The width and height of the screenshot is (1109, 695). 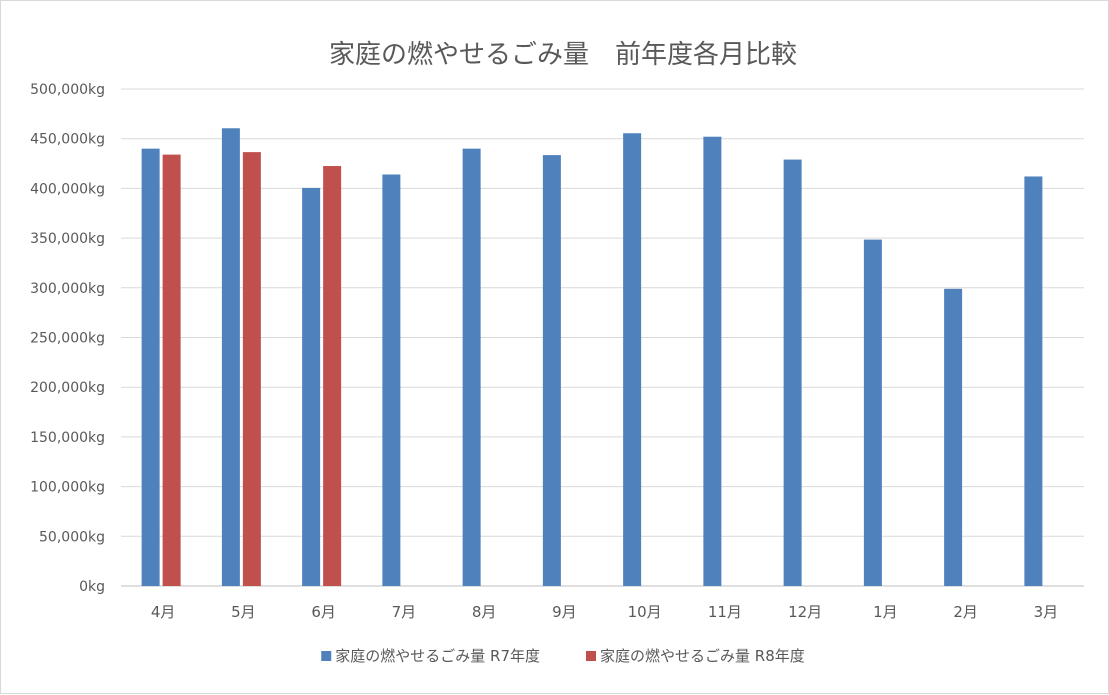 I want to click on legend: 家庭の燃やせるごみ量 R7年度 家庭の燃やせるごみ量 R8年度, so click(x=563, y=656).